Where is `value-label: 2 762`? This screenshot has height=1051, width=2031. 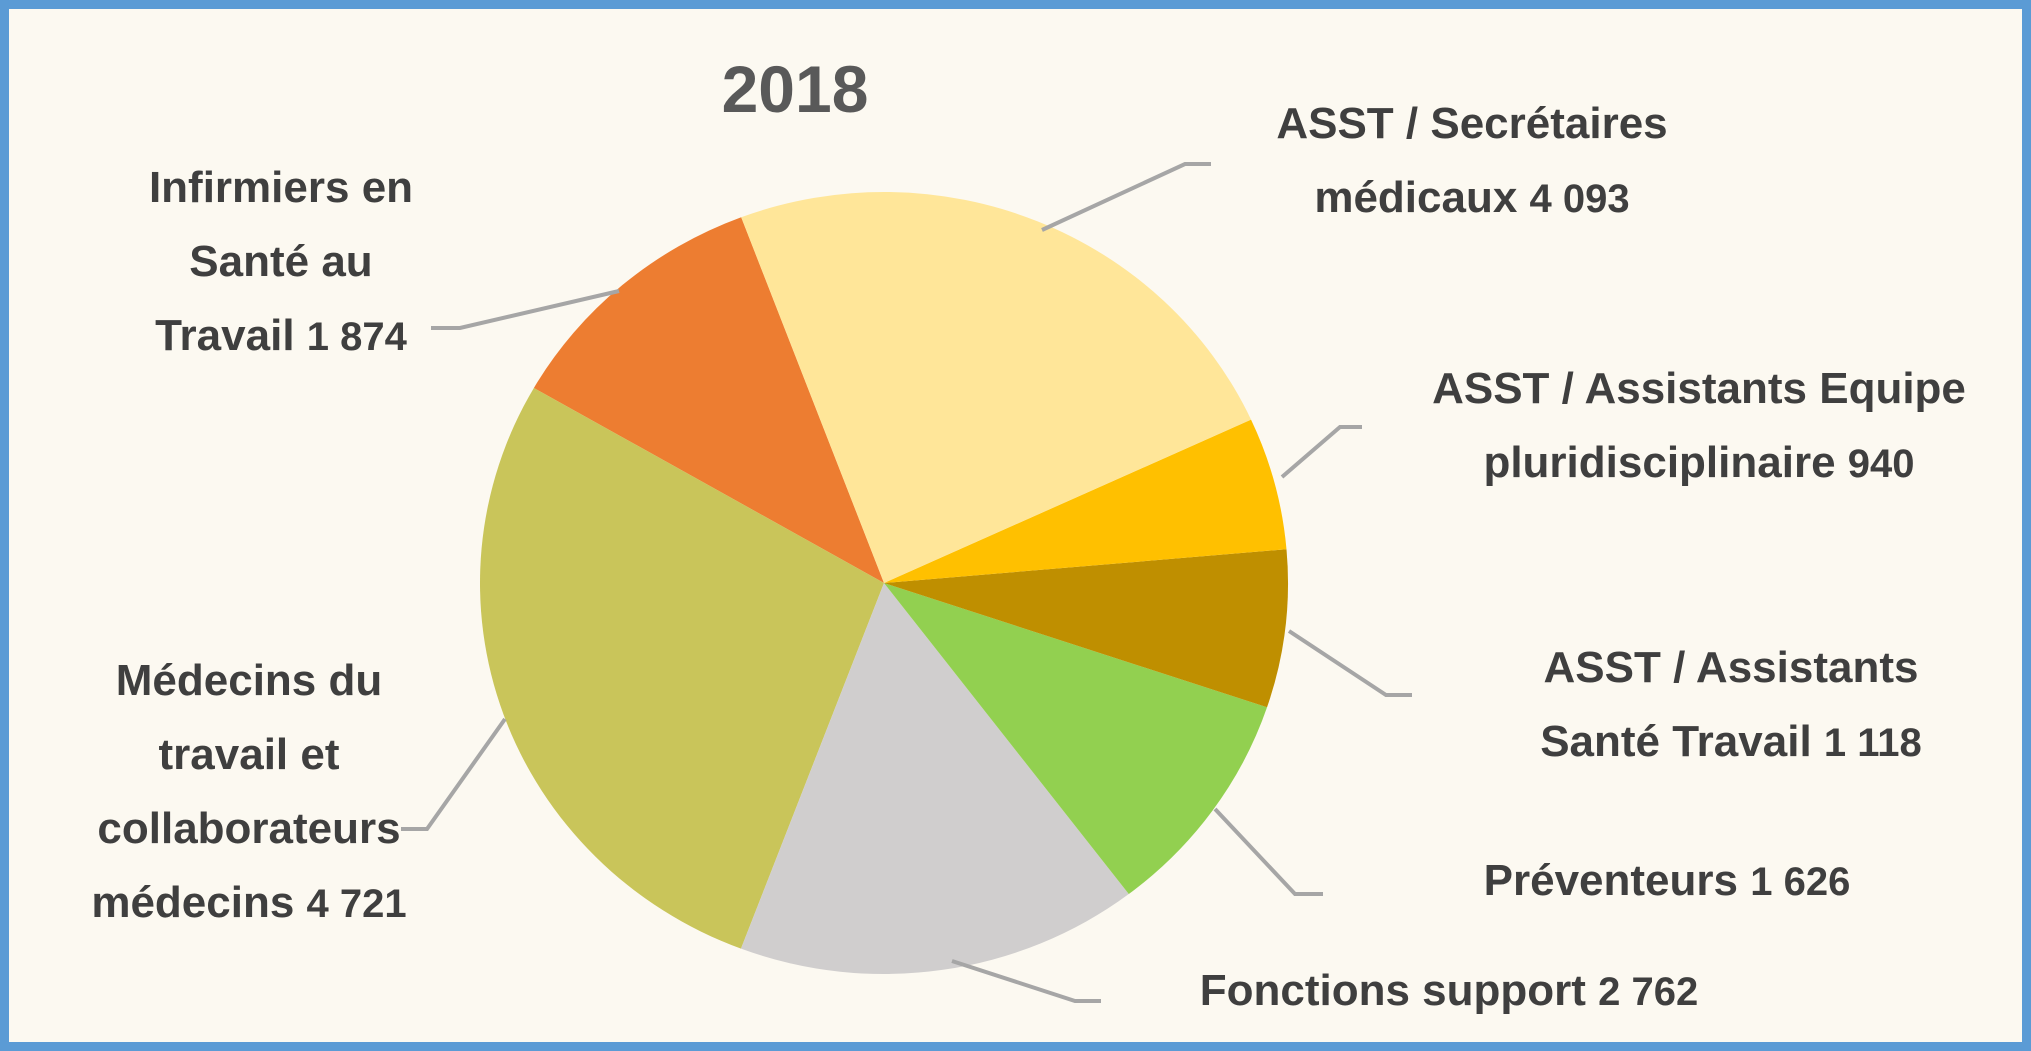 value-label: 2 762 is located at coordinates (1648, 992).